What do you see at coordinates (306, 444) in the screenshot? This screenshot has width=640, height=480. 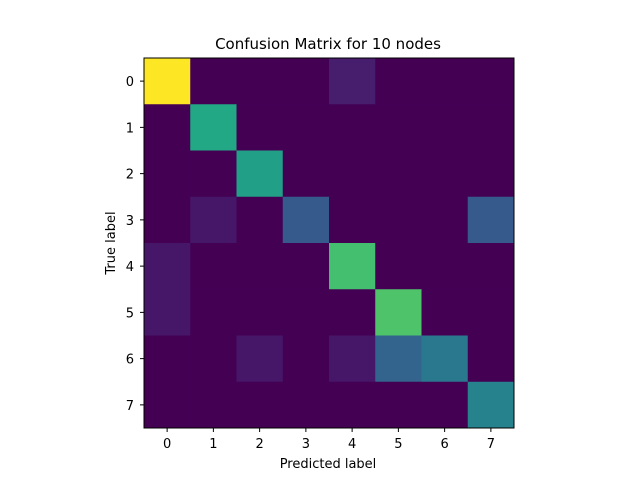 I see `x-tick-label: 3` at bounding box center [306, 444].